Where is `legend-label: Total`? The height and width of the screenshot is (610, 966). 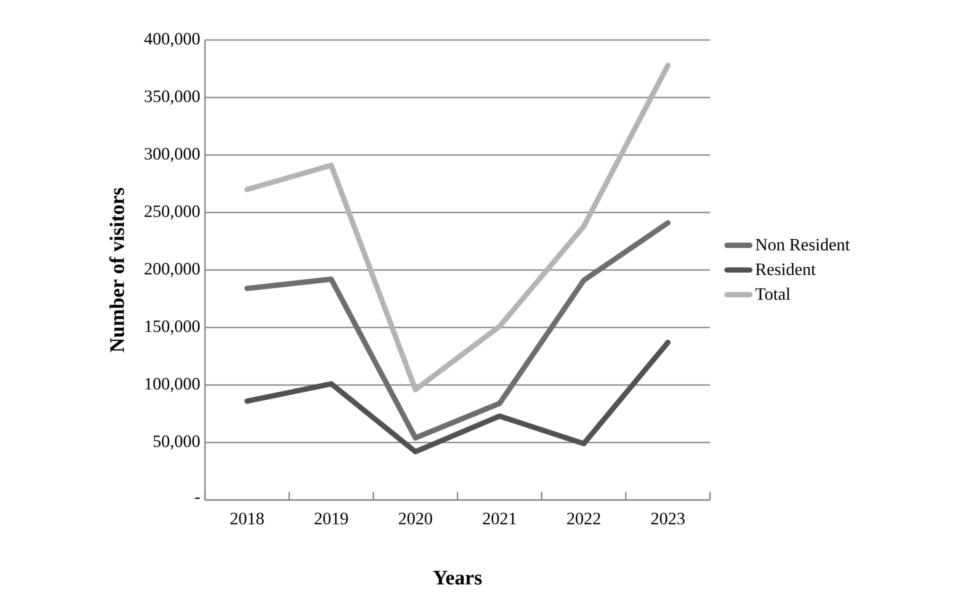 legend-label: Total is located at coordinates (772, 294).